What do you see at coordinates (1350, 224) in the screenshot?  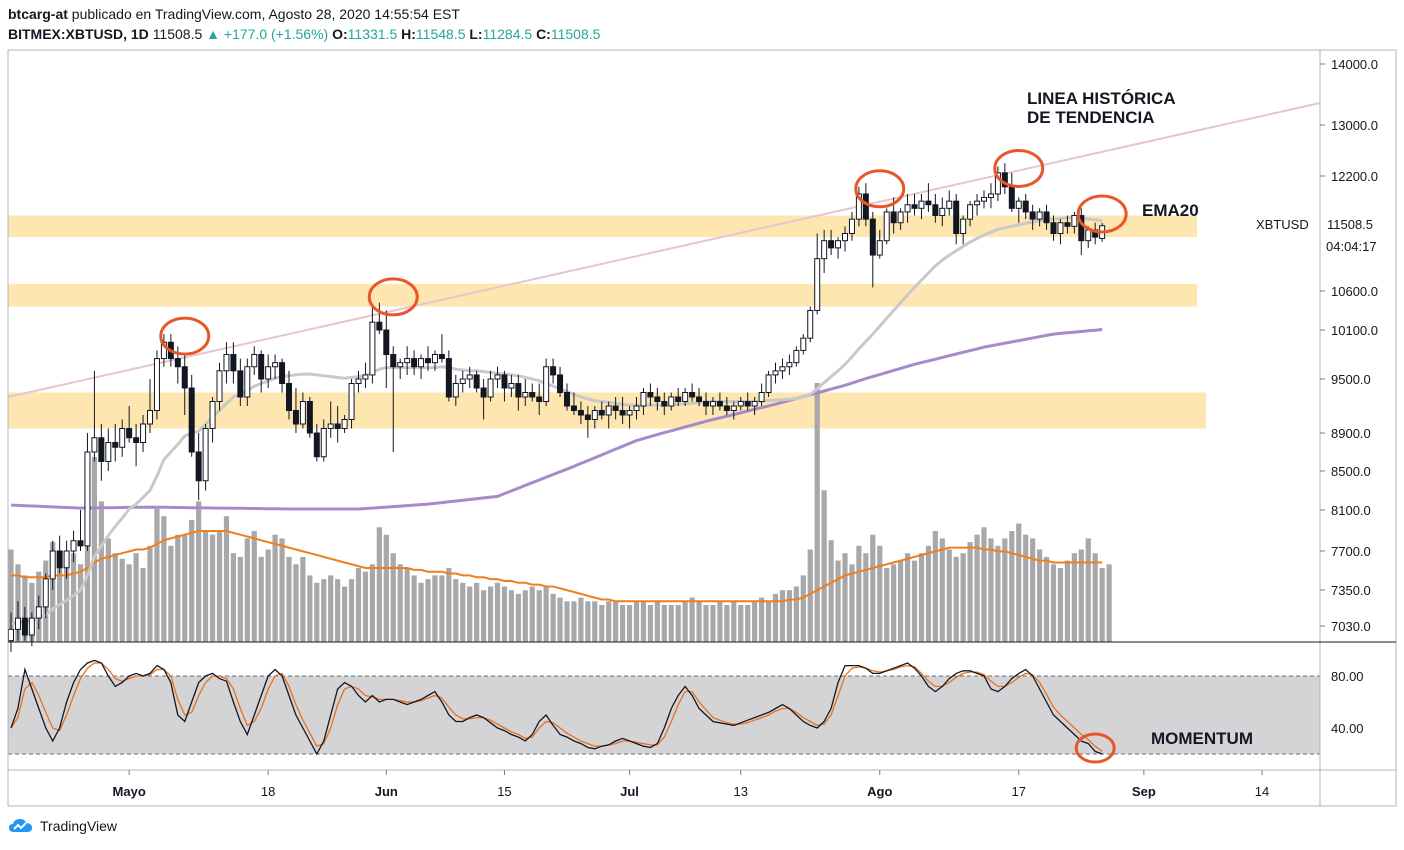 I see `last-price-value: 11508.5` at bounding box center [1350, 224].